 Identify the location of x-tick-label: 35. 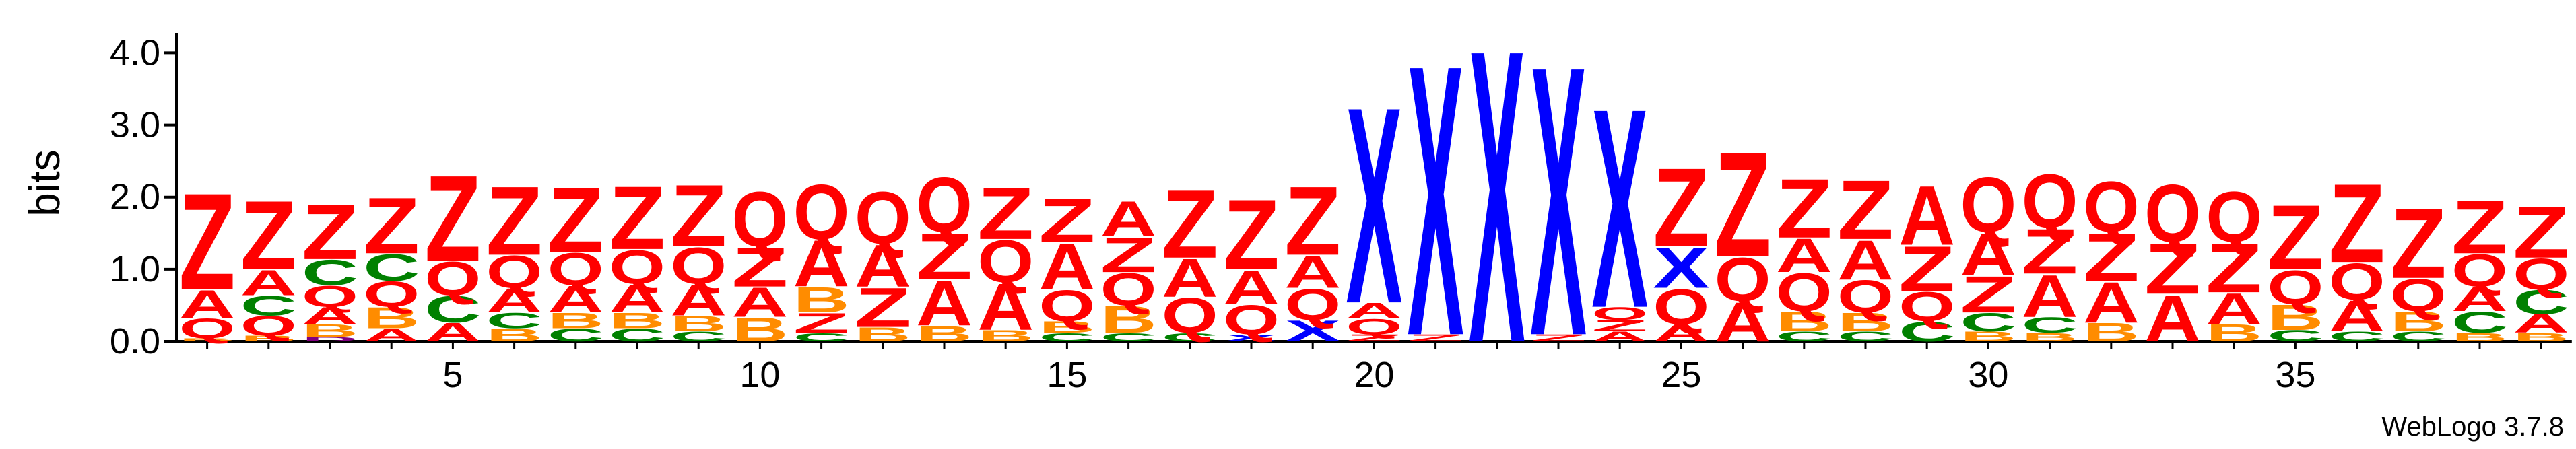
(2295, 375).